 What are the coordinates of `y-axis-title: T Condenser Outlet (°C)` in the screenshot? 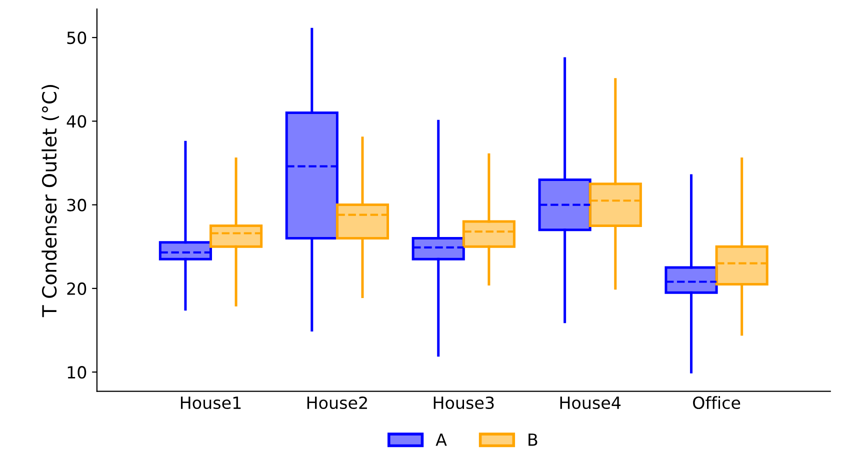 It's located at (50, 201).